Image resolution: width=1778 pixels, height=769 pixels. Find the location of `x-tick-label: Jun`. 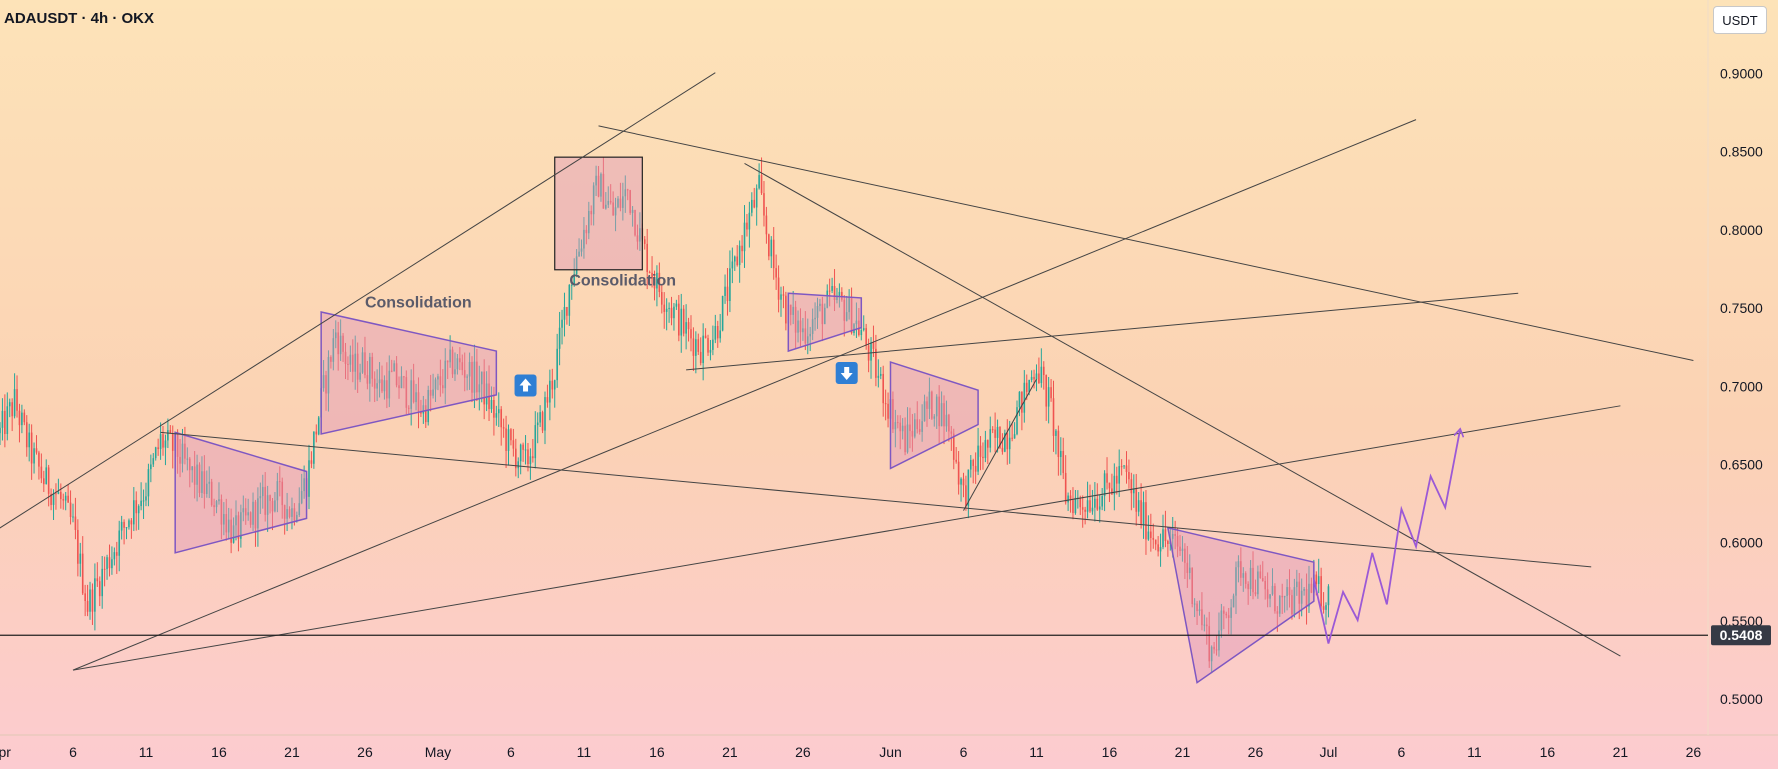

x-tick-label: Jun is located at coordinates (890, 752).